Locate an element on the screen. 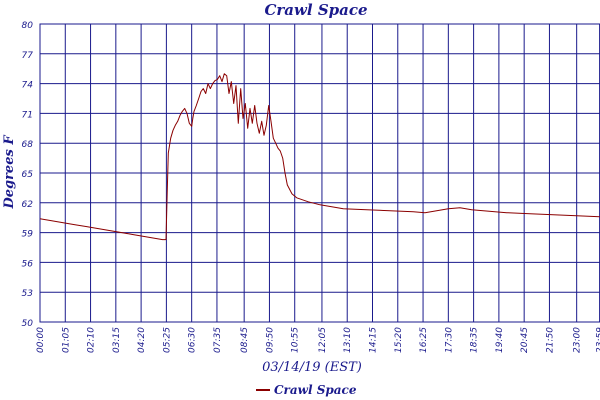  x-tick-label: 06:30 is located at coordinates (193, 340).